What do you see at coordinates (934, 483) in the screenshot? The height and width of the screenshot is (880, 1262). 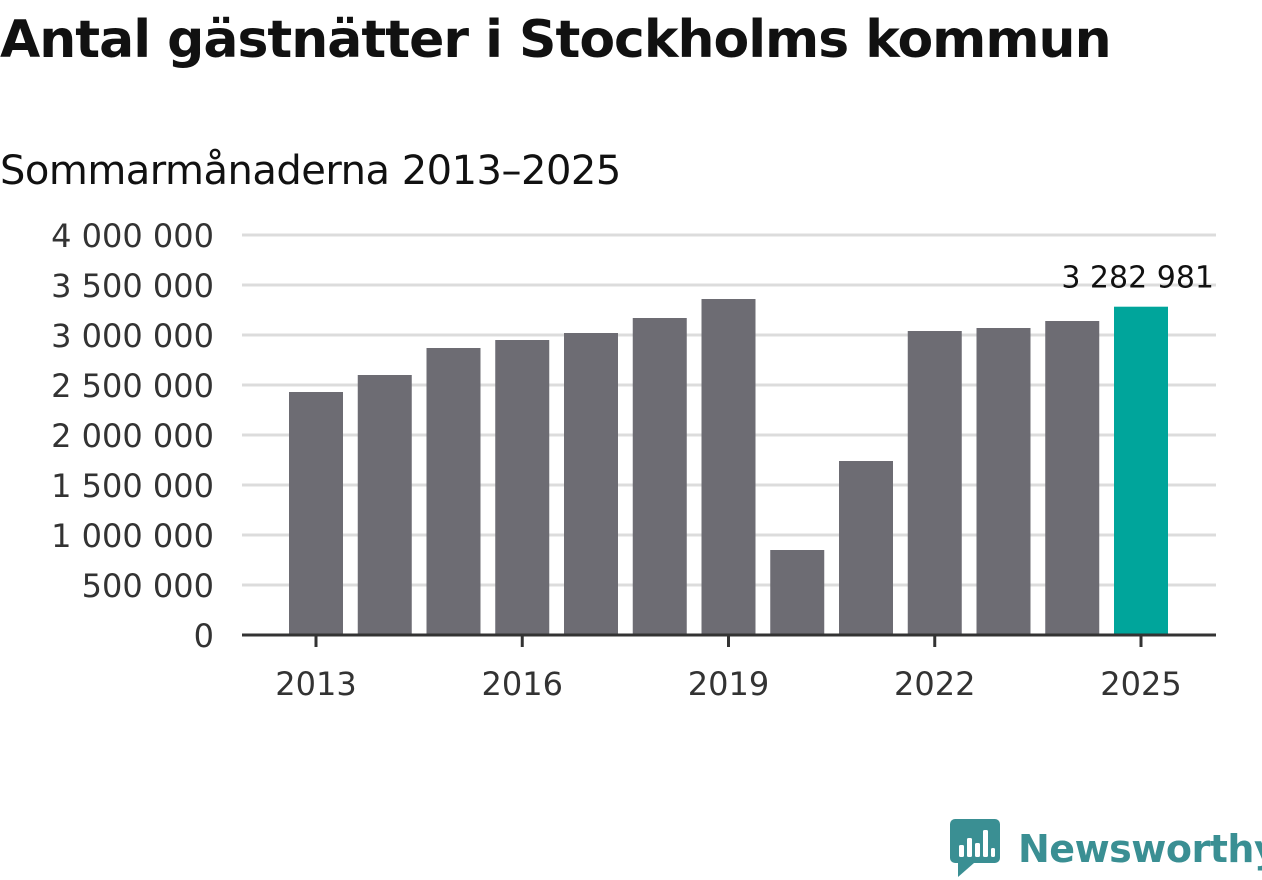 I see `bar-2022` at bounding box center [934, 483].